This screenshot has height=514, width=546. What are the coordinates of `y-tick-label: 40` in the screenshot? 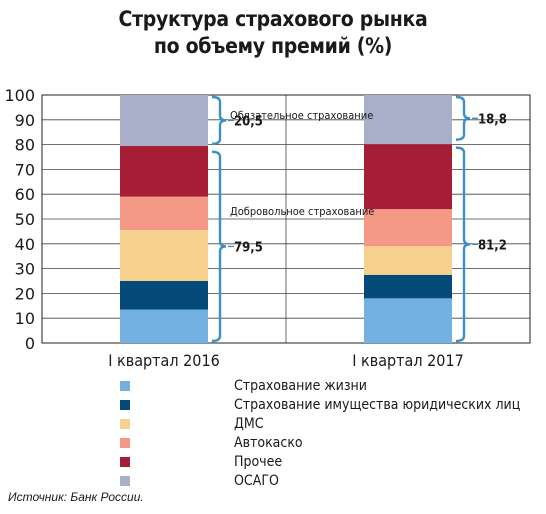 It's located at (25, 244).